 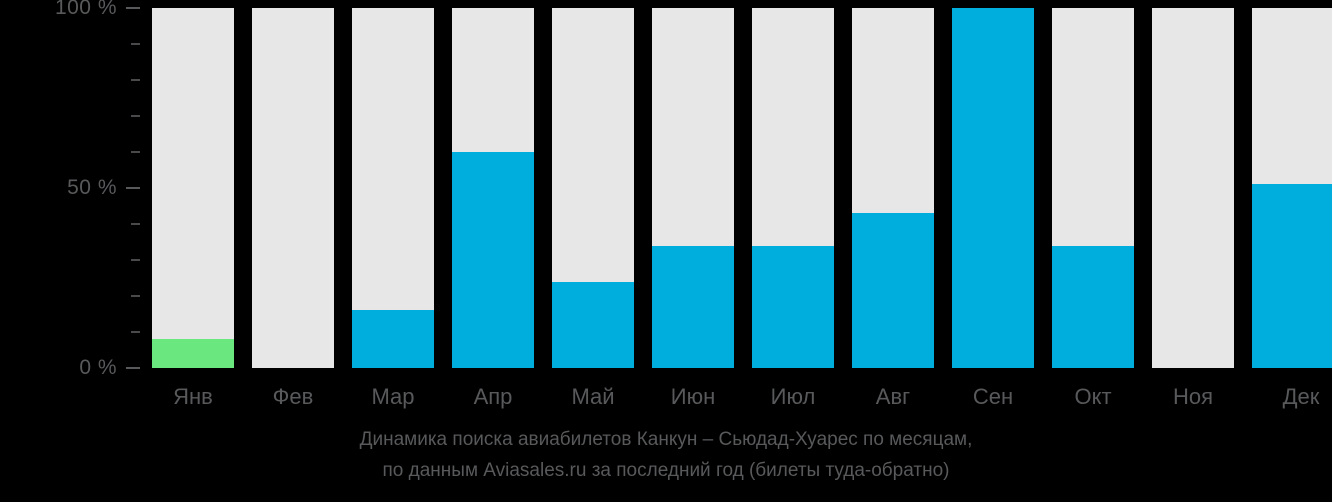 I want to click on y-axis-major-tick-100: 100 %, so click(x=97, y=9).